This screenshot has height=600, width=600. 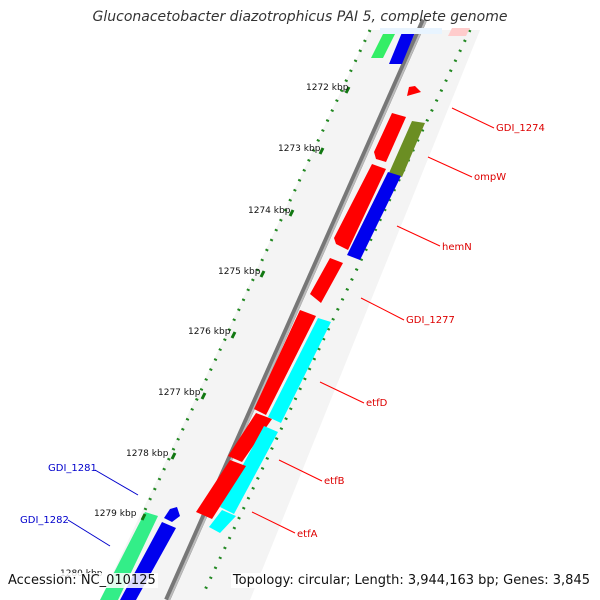 I want to click on gene-top-blue, so click(x=402, y=47).